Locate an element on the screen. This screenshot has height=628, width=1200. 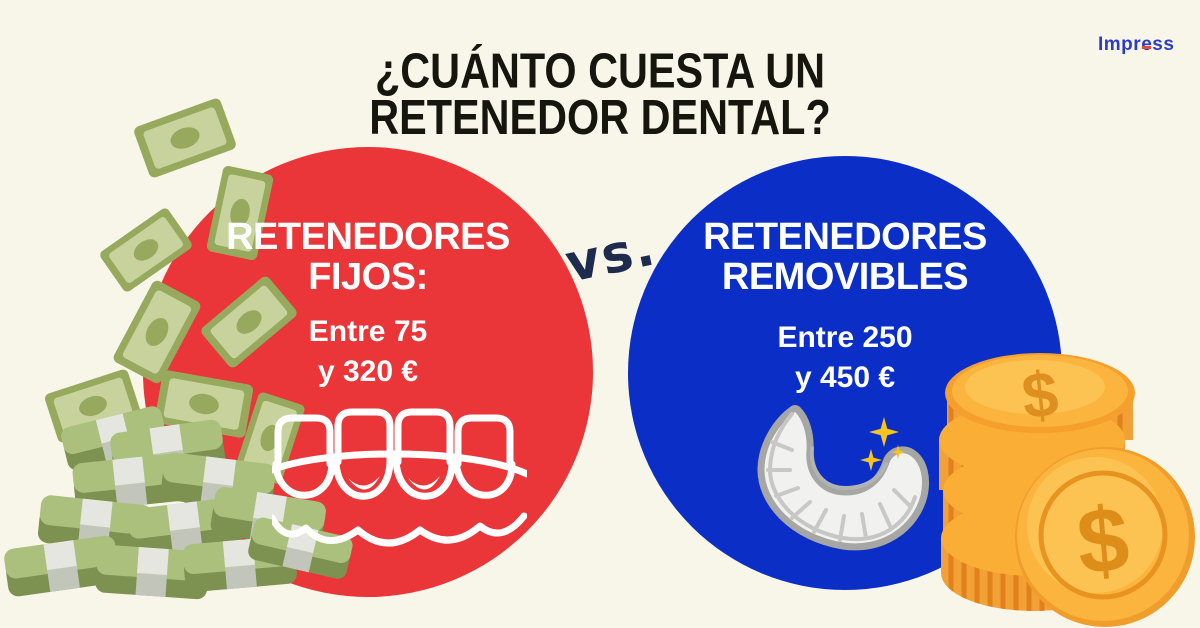
left-heading-line2: FIJOS: is located at coordinates (368, 277).